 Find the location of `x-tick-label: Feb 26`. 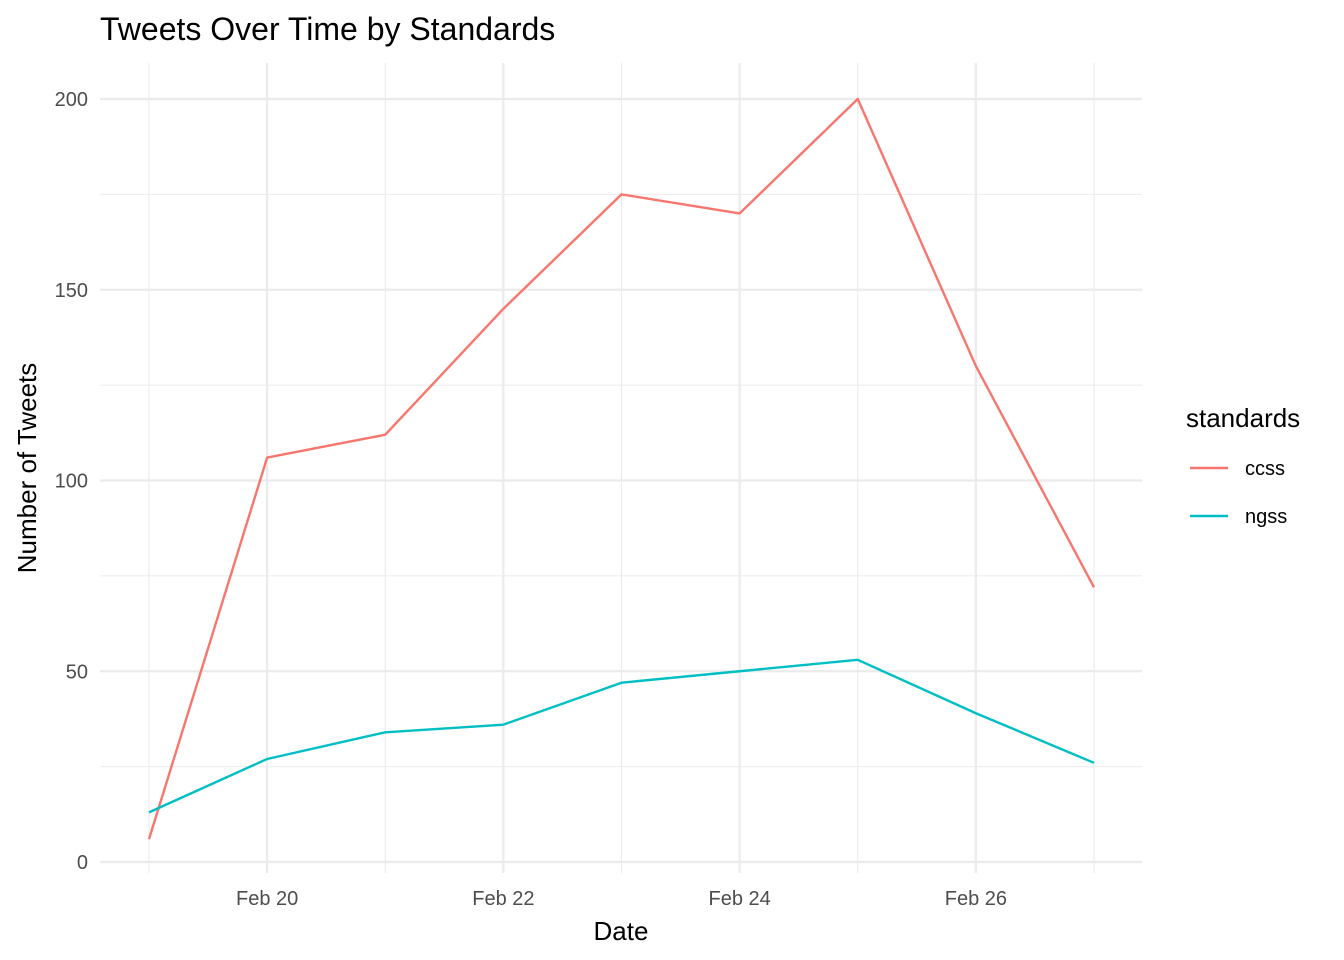

x-tick-label: Feb 26 is located at coordinates (976, 899).